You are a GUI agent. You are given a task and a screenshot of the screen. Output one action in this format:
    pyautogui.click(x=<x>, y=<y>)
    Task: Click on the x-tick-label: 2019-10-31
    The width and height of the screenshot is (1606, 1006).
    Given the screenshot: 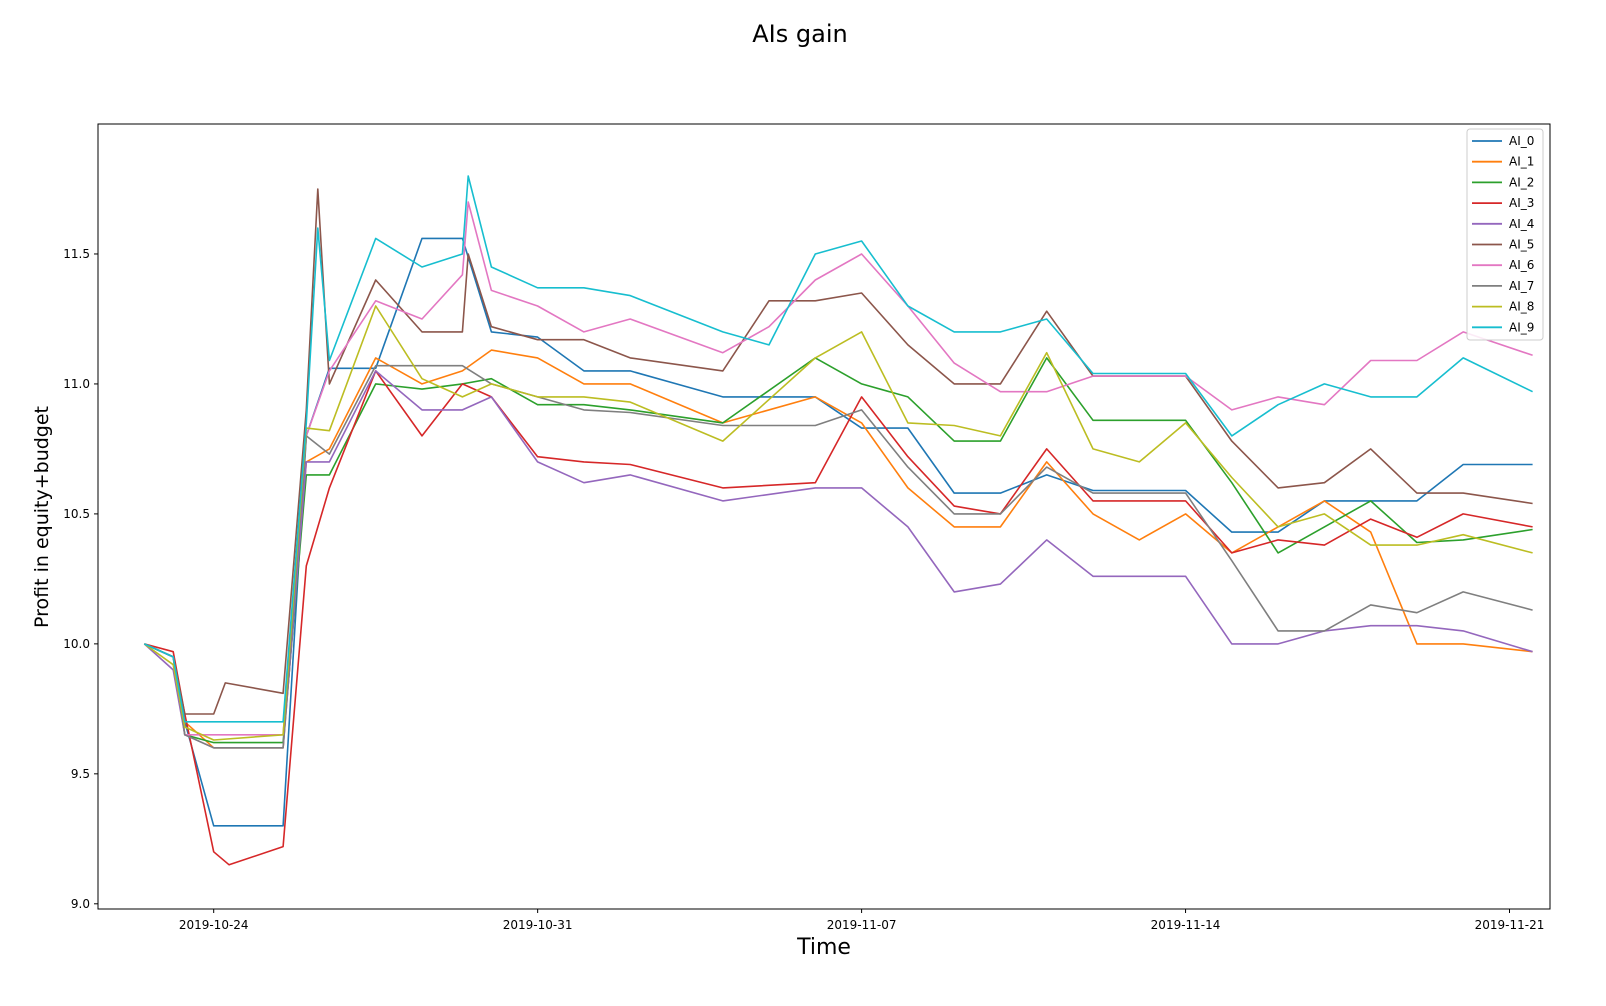 What is the action you would take?
    pyautogui.click(x=538, y=925)
    